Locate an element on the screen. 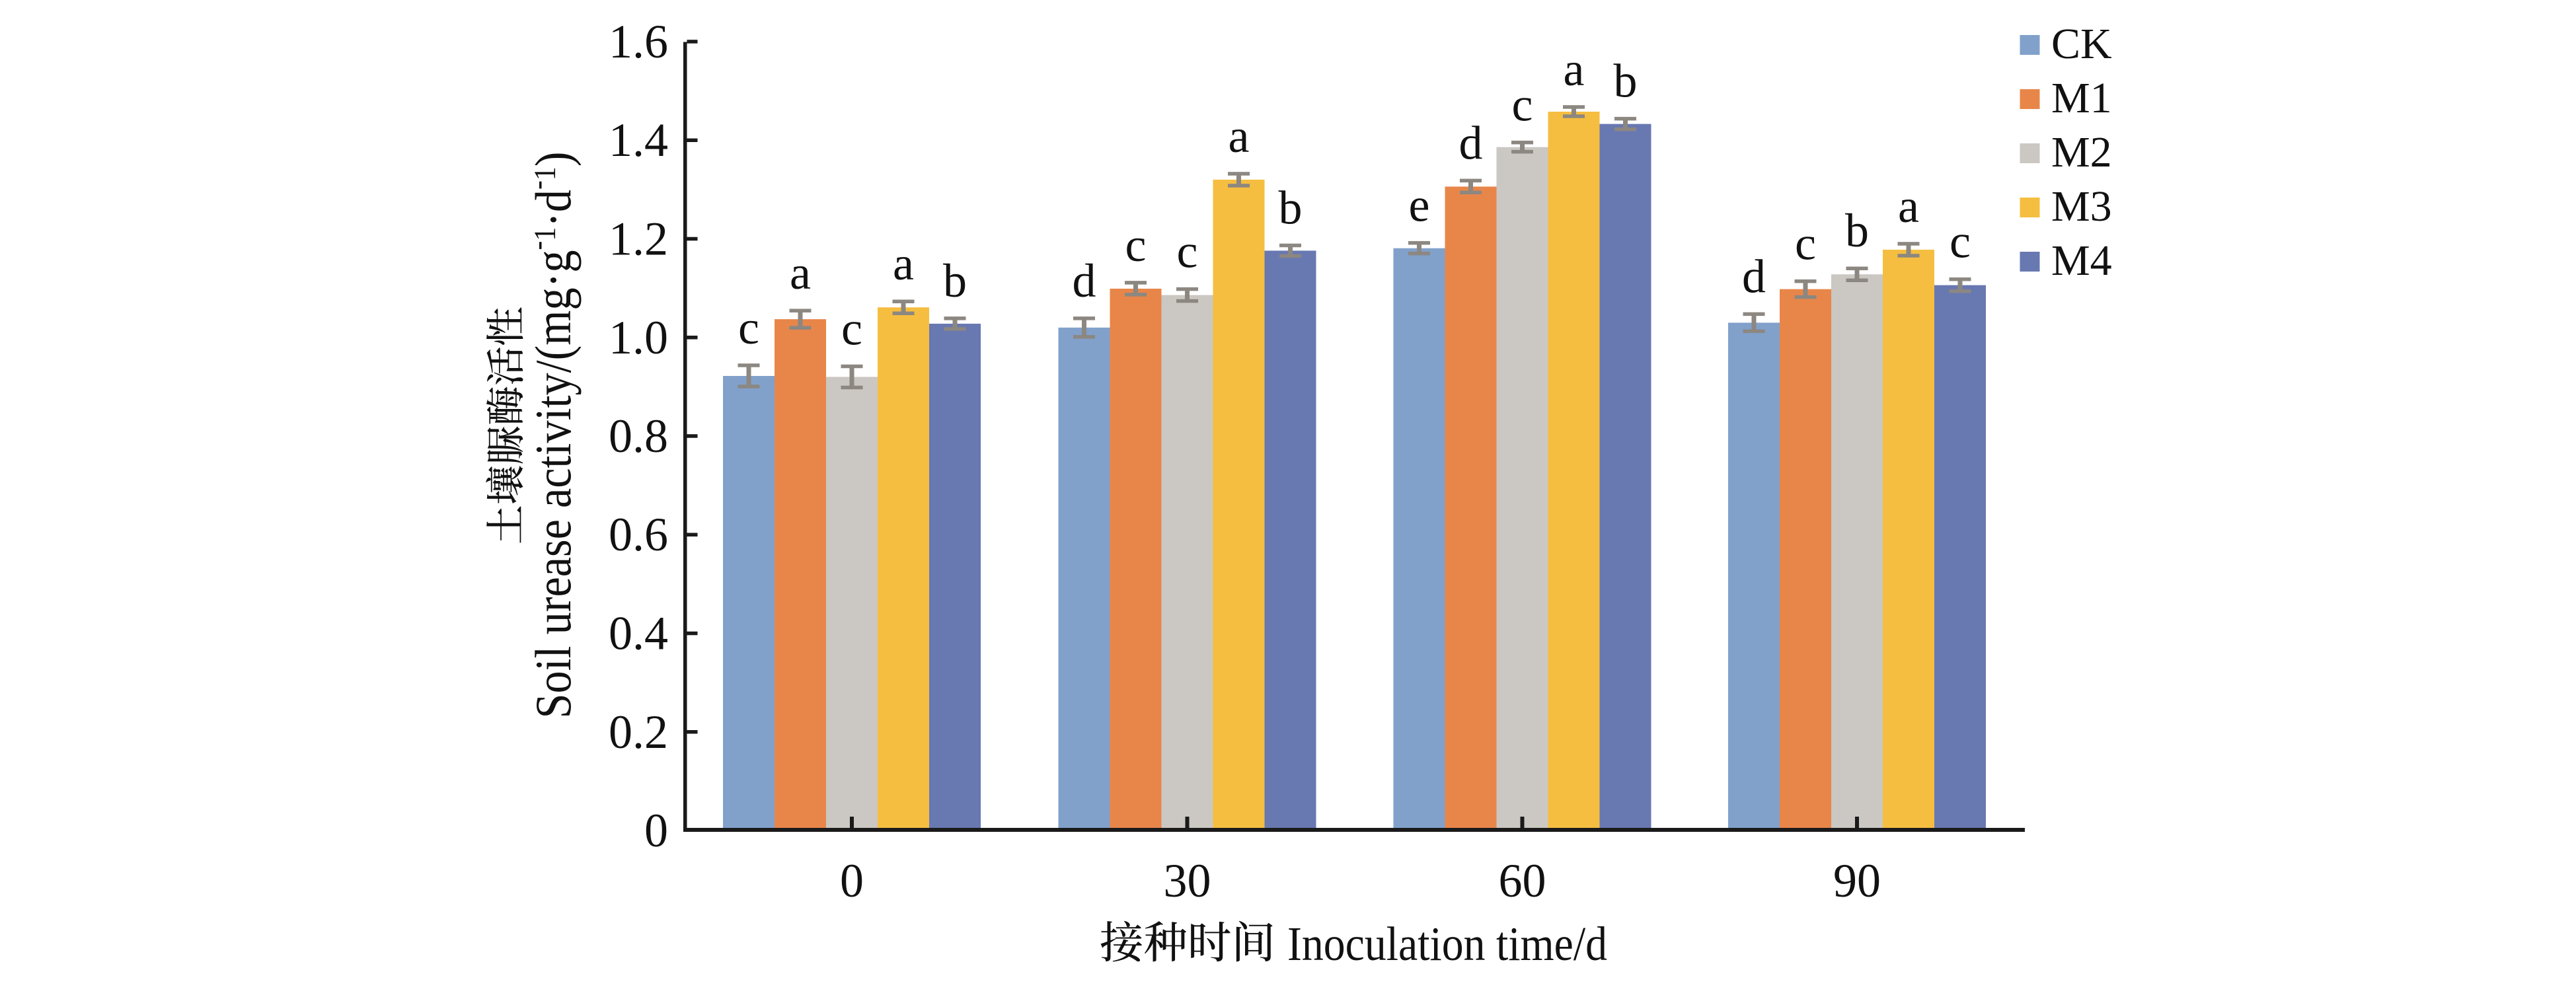  svg-text: 1.4 is located at coordinates (639, 140).